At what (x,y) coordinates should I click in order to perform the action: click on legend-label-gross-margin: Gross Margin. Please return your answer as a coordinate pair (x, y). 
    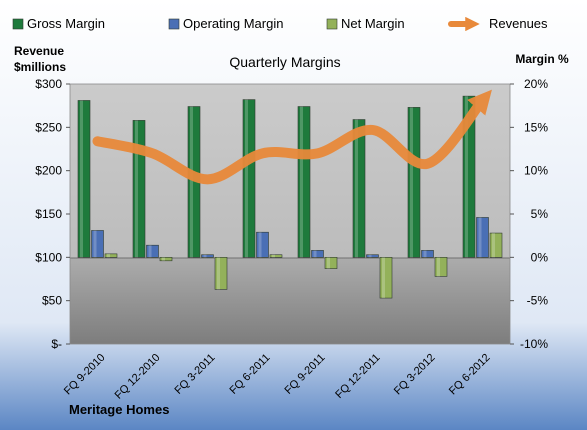
    Looking at the image, I should click on (66, 23).